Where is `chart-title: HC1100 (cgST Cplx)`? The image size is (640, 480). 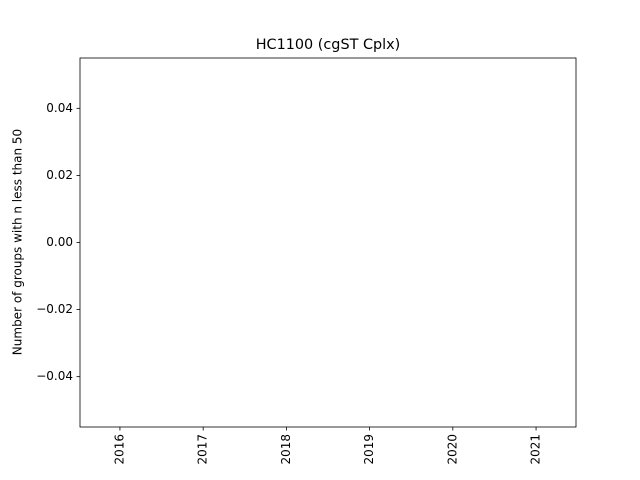
chart-title: HC1100 (cgST Cplx) is located at coordinates (328, 45).